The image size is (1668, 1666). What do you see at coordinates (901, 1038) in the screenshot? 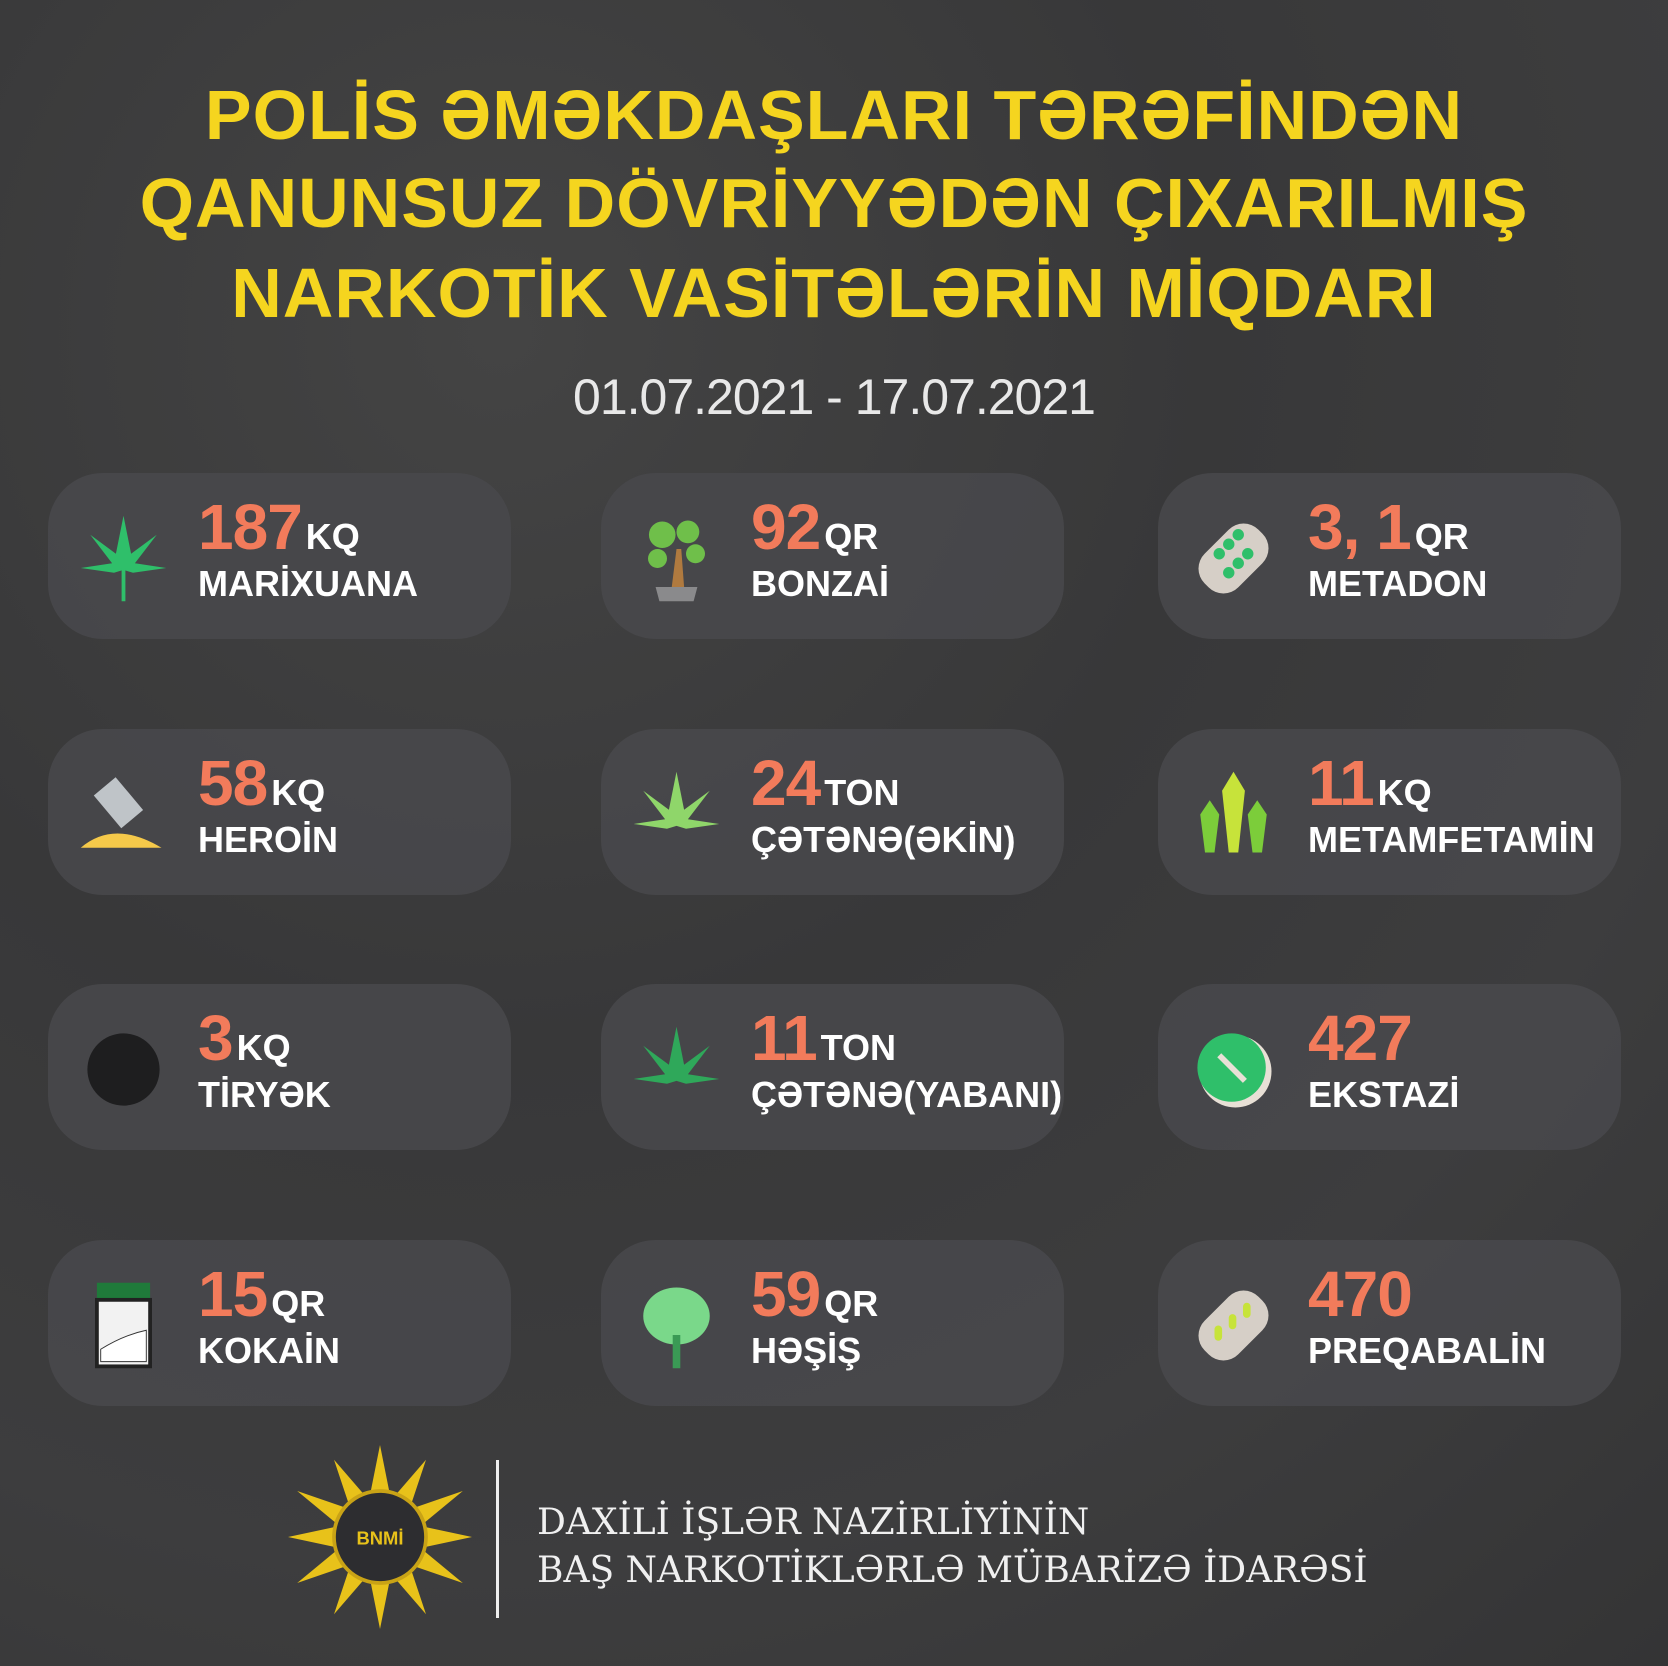
I see `stat-value-line: 11 TON` at bounding box center [901, 1038].